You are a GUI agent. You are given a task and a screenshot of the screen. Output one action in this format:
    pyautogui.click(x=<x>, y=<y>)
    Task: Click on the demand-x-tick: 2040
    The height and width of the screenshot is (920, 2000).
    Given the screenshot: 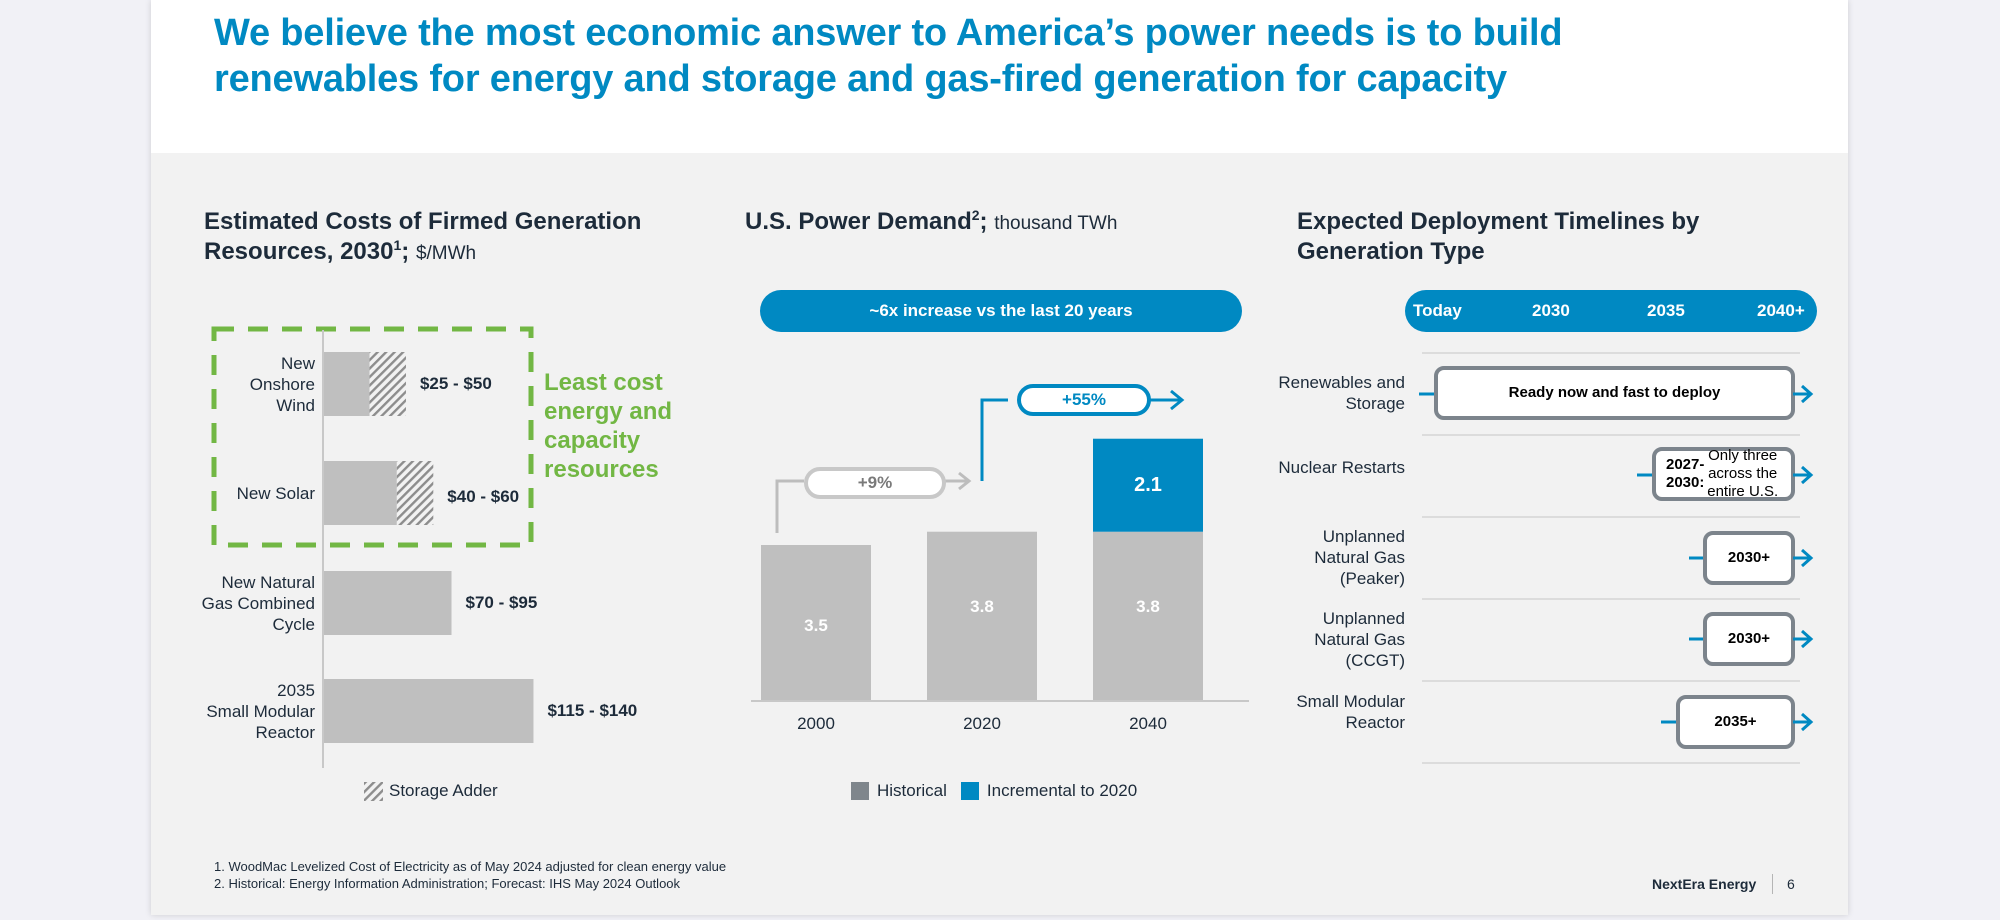 What is the action you would take?
    pyautogui.click(x=1148, y=723)
    